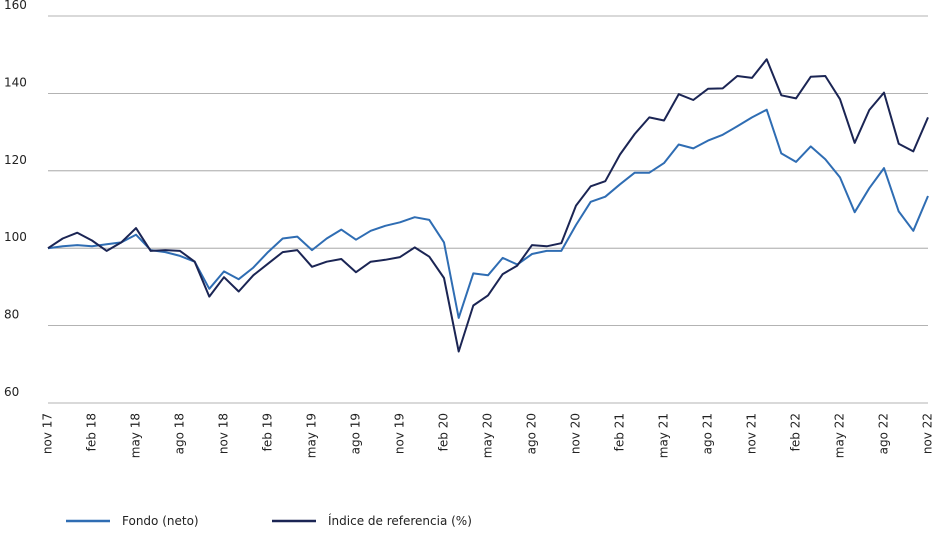  Describe the element at coordinates (488, 435) in the screenshot. I see `x-tick-label: may 20` at that location.